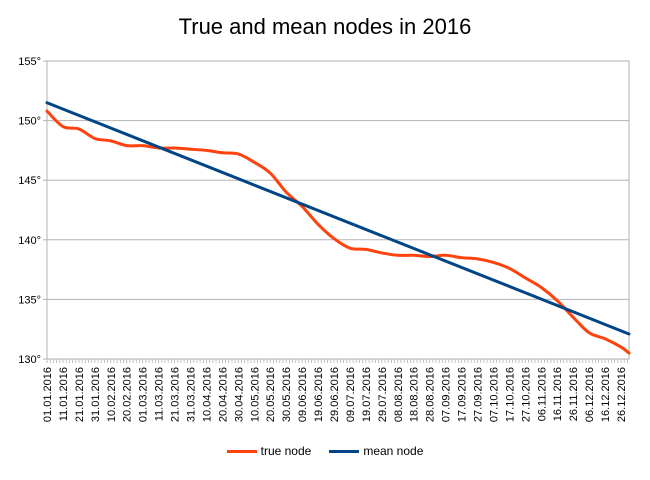 This screenshot has height=480, width=650. What do you see at coordinates (494, 394) in the screenshot?
I see `x-tick-label: 07.10.2016` at bounding box center [494, 394].